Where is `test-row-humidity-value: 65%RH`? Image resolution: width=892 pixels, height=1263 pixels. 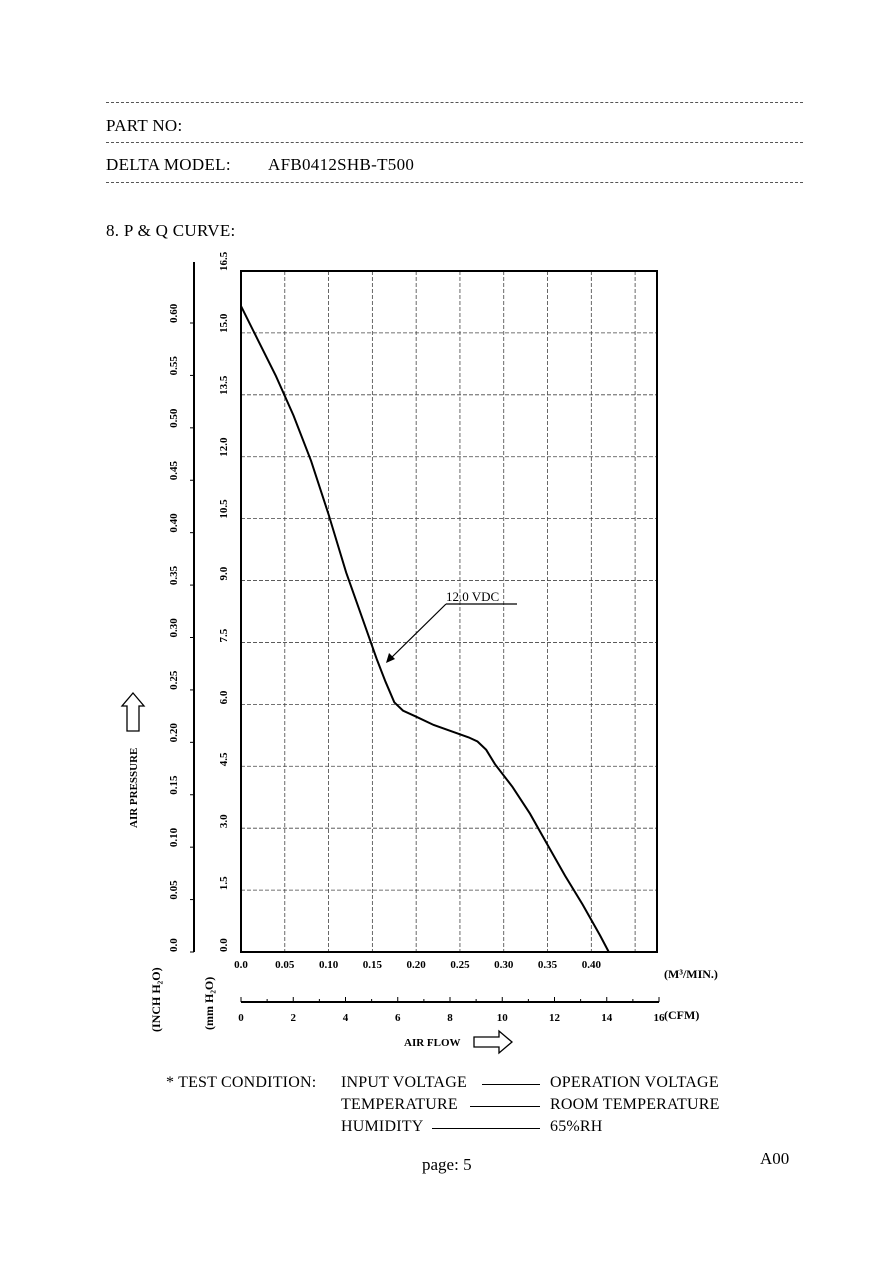 test-row-humidity-value: 65%RH is located at coordinates (576, 1126).